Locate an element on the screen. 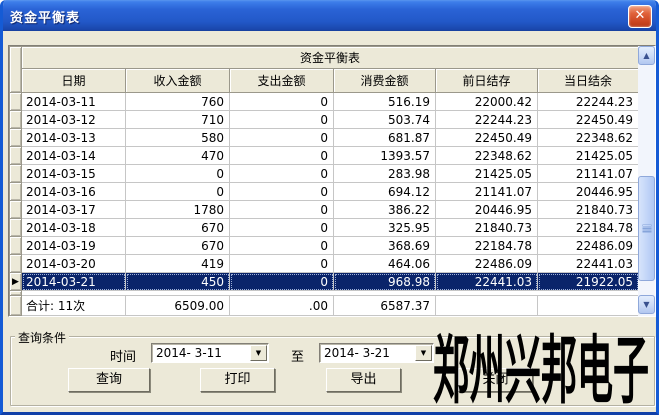  value-cell: 368.69 is located at coordinates (384, 245).